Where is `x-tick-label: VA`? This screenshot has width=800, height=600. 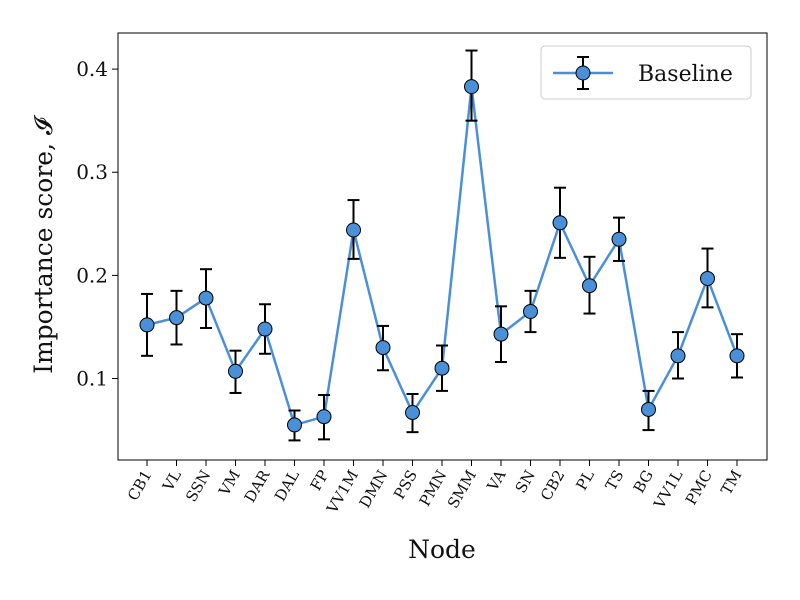 x-tick-label: VA is located at coordinates (496, 481).